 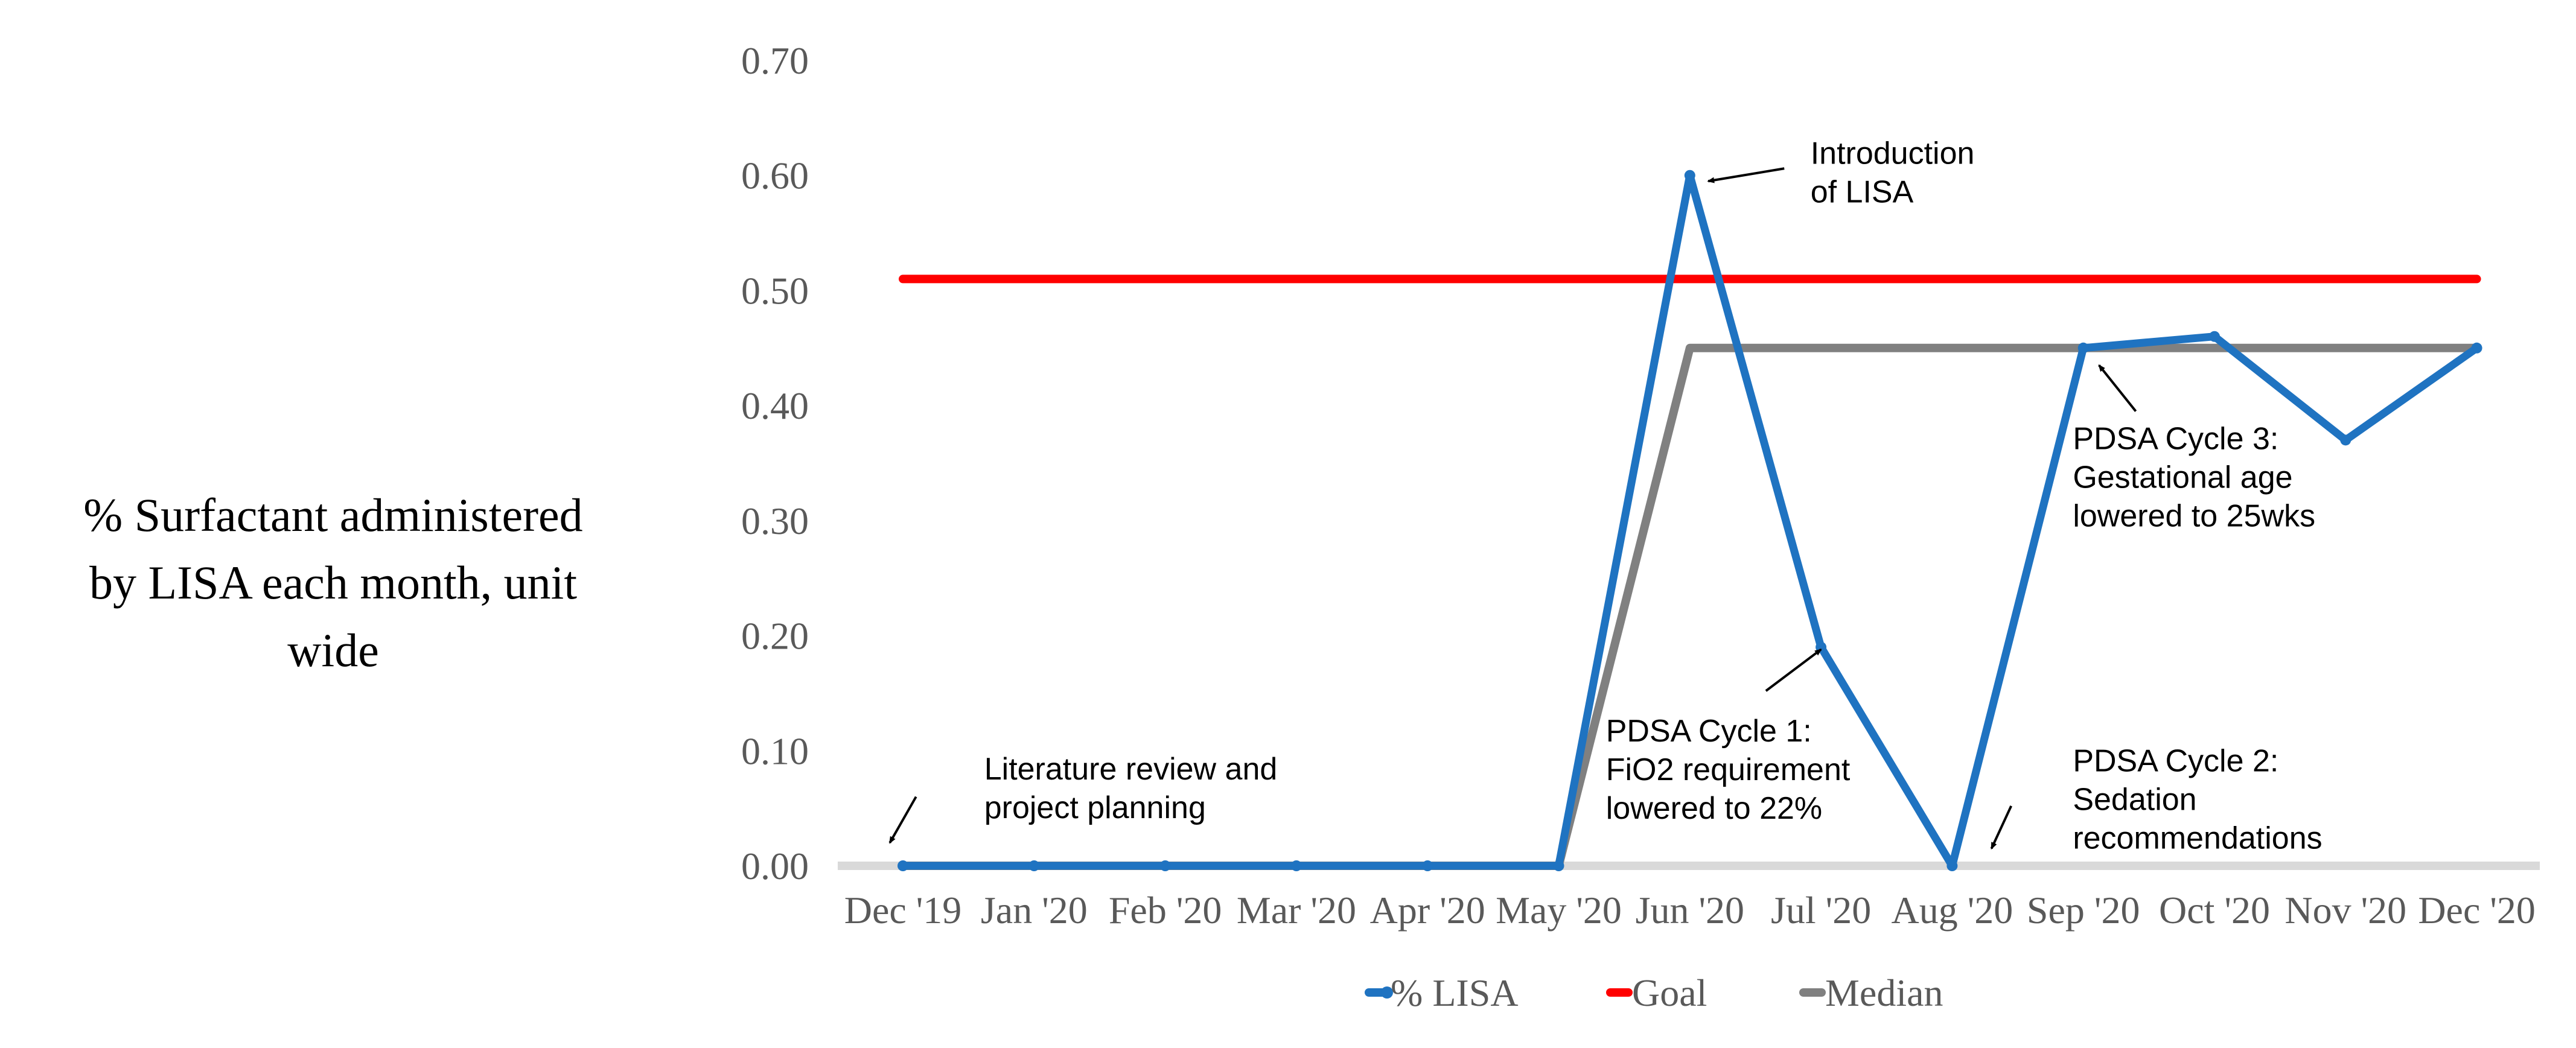 What do you see at coordinates (1131, 769) in the screenshot?
I see `annotation-text: Literature review and` at bounding box center [1131, 769].